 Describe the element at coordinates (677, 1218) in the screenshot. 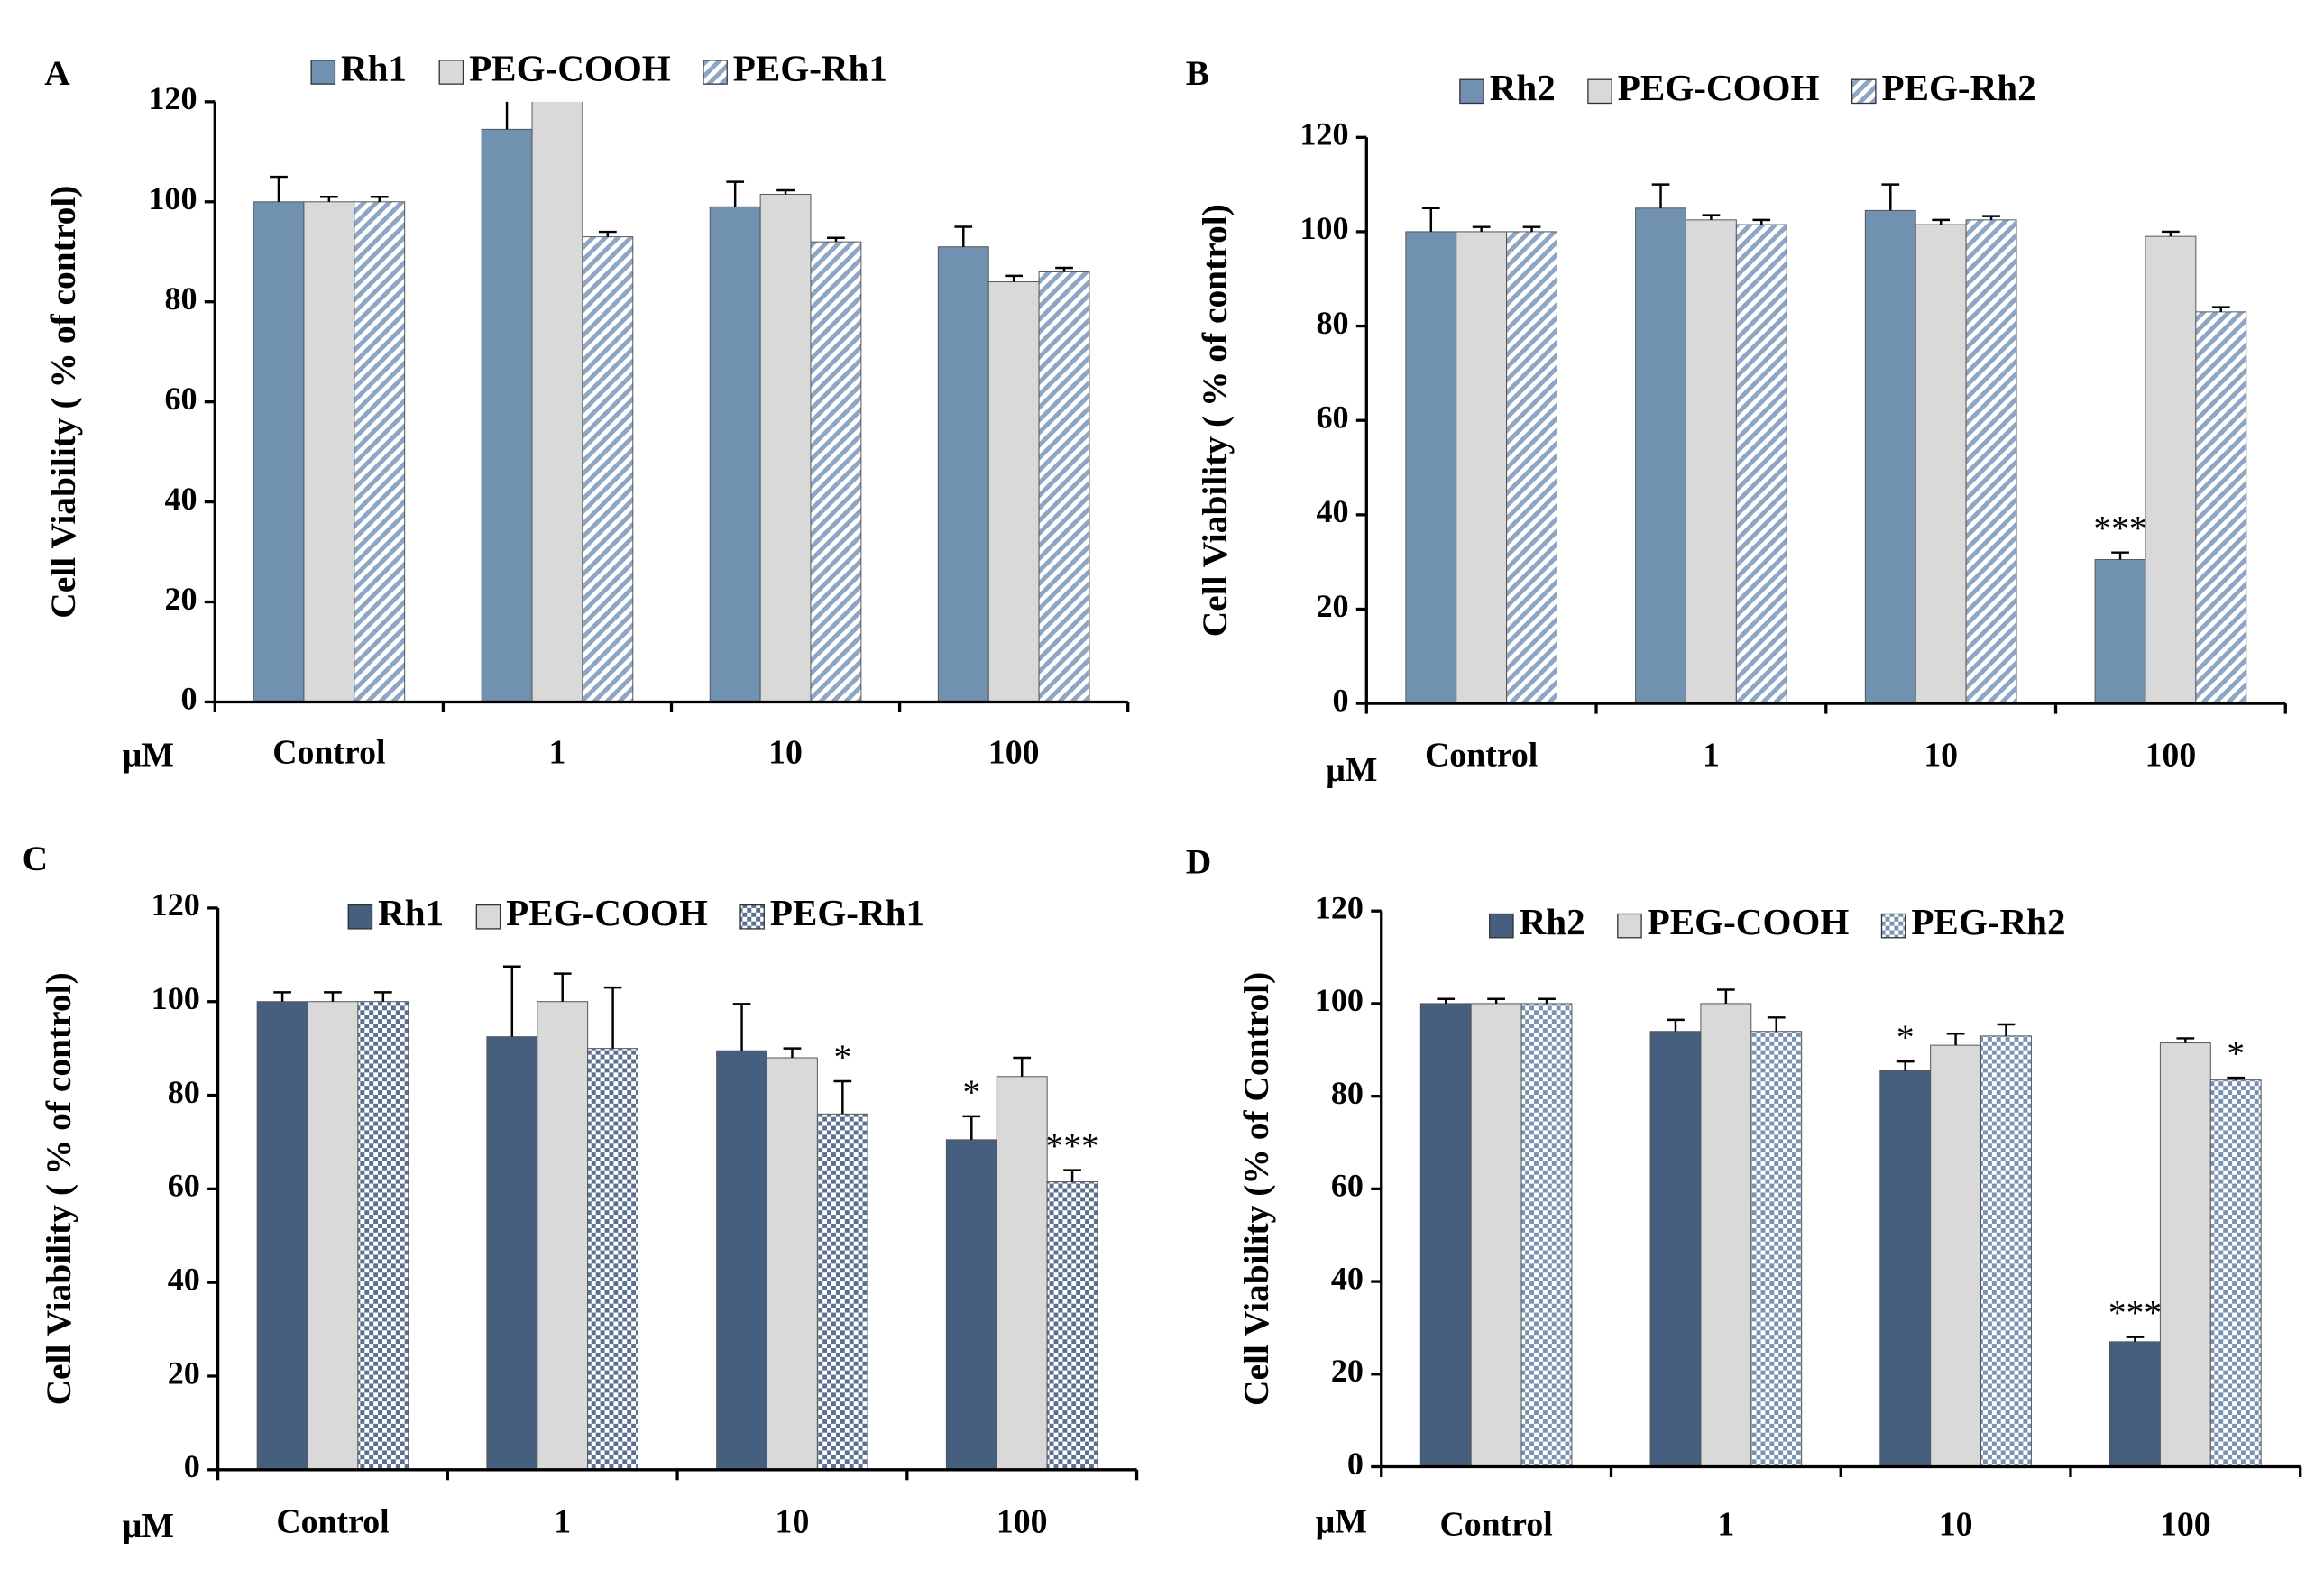

I see `bars` at that location.